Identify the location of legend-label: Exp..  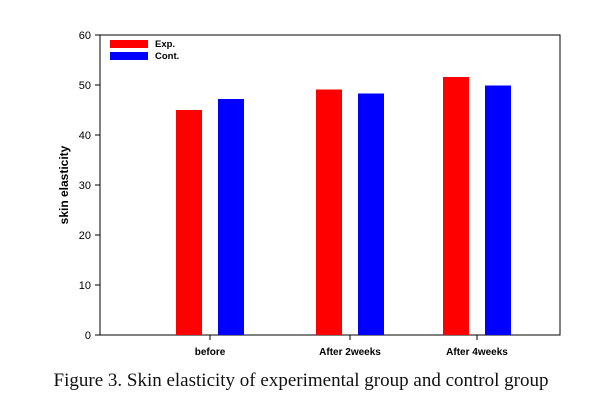
(165, 44).